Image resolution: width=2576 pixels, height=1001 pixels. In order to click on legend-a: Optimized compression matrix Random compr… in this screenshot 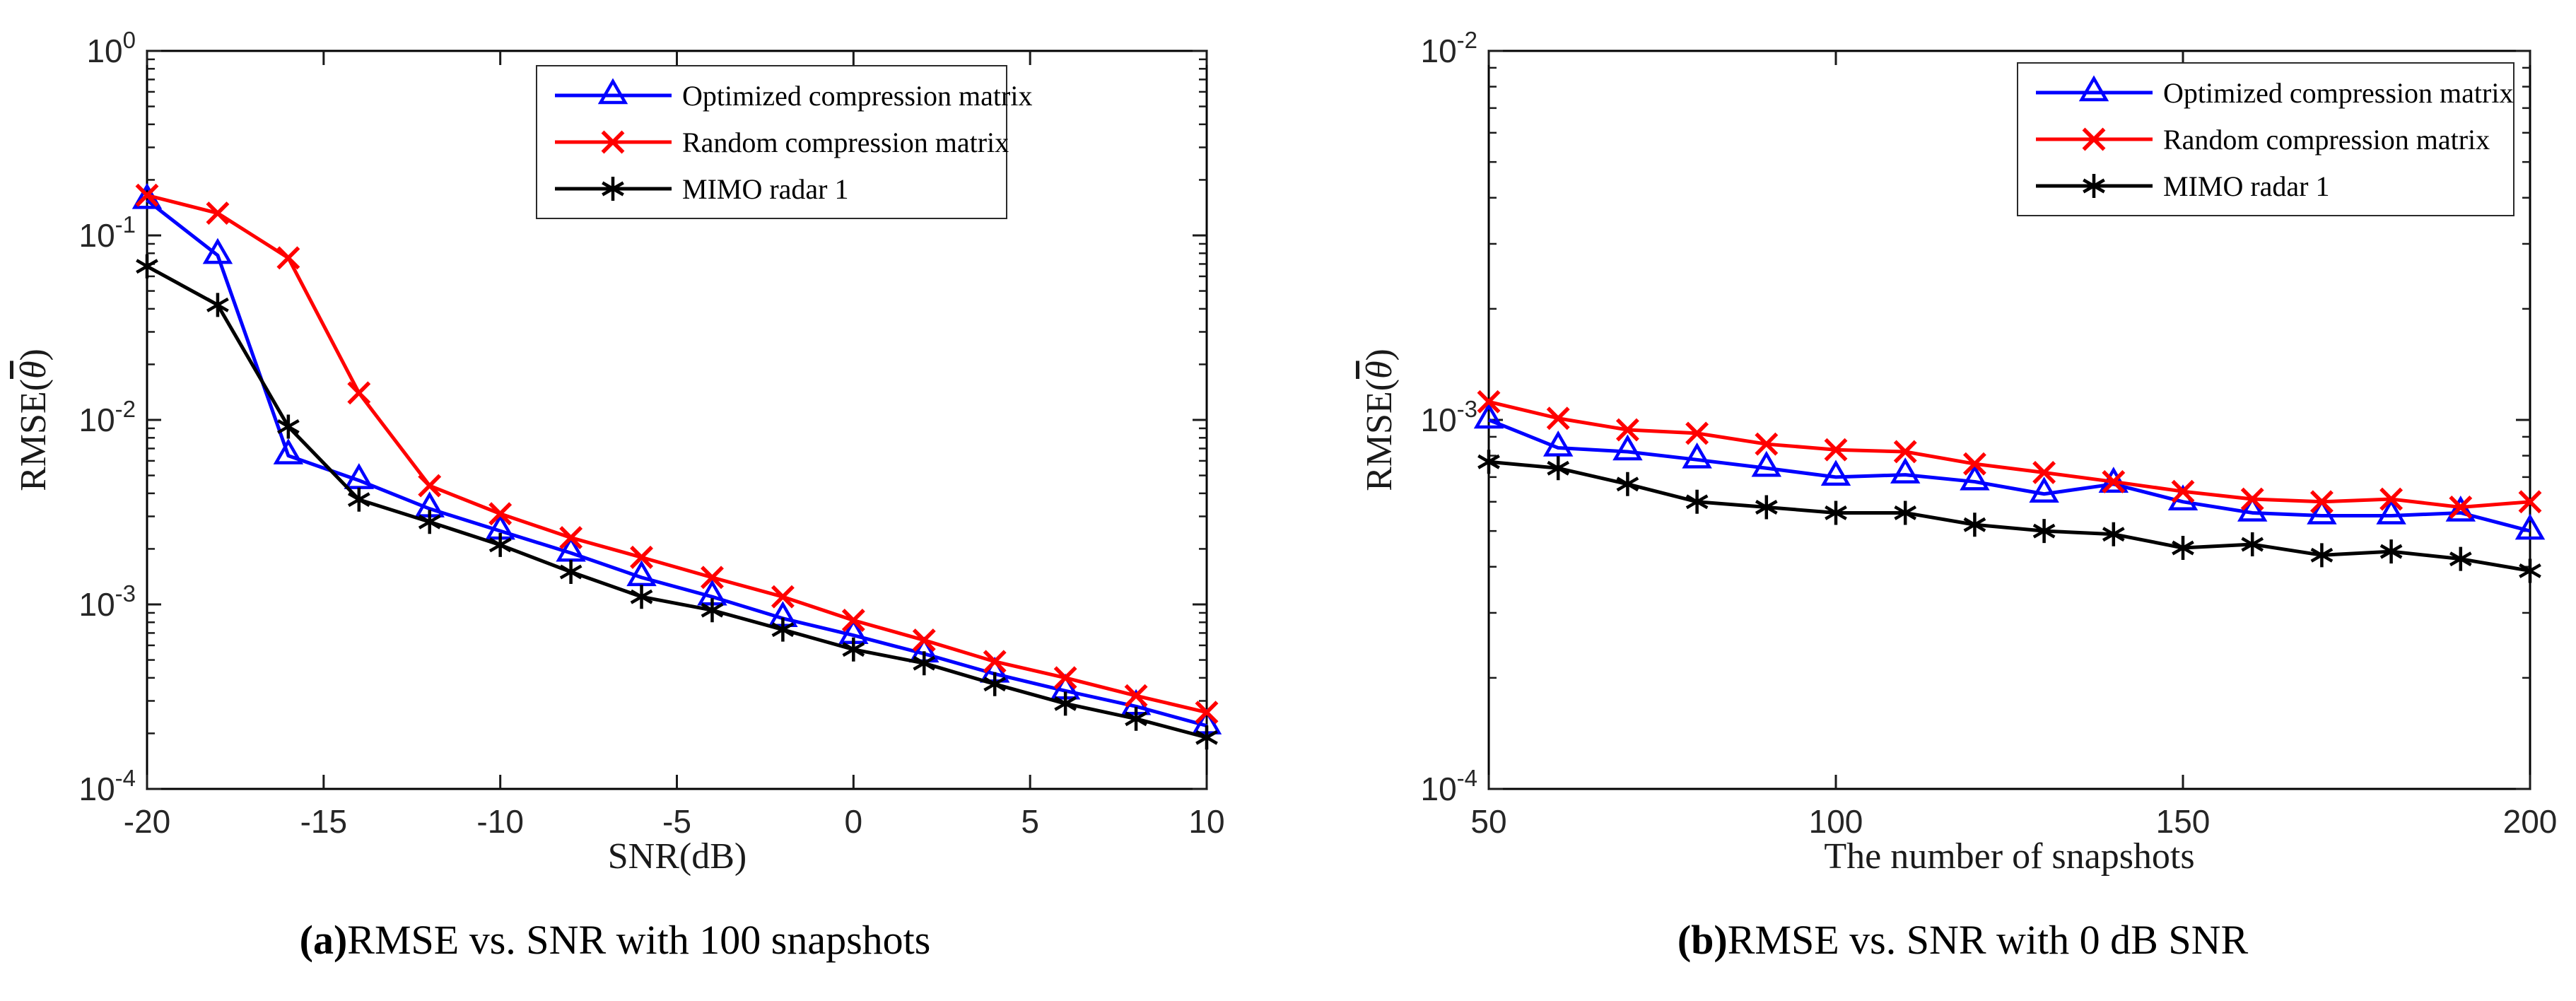, I will do `click(784, 142)`.